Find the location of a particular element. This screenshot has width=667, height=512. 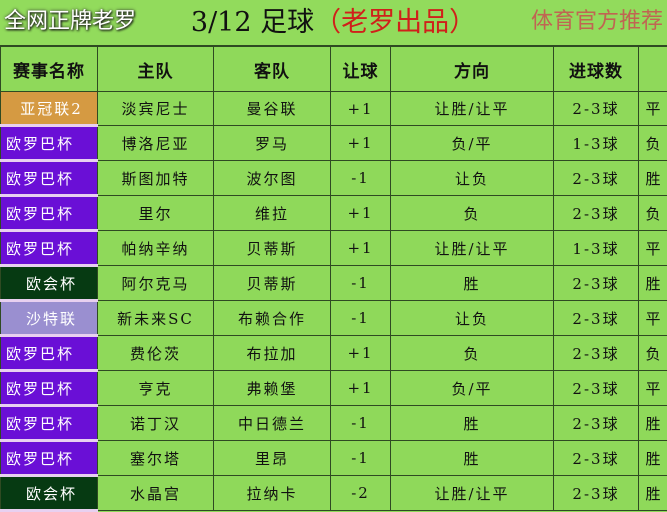

cell-home-team: 亨克 is located at coordinates (156, 388).